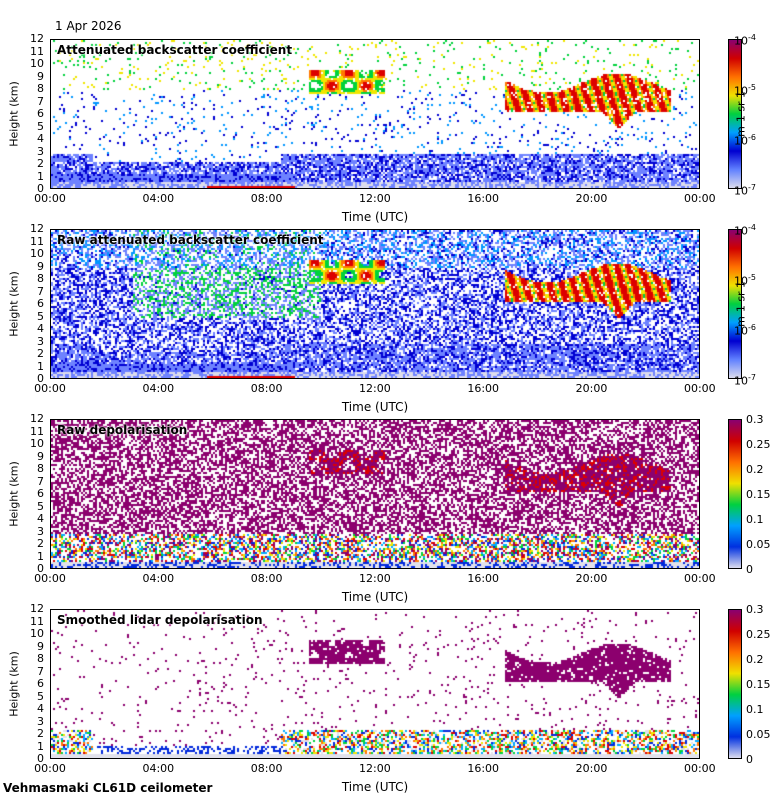 The width and height of the screenshot is (780, 800). I want to click on colorbar-tick: 0.15, so click(758, 684).